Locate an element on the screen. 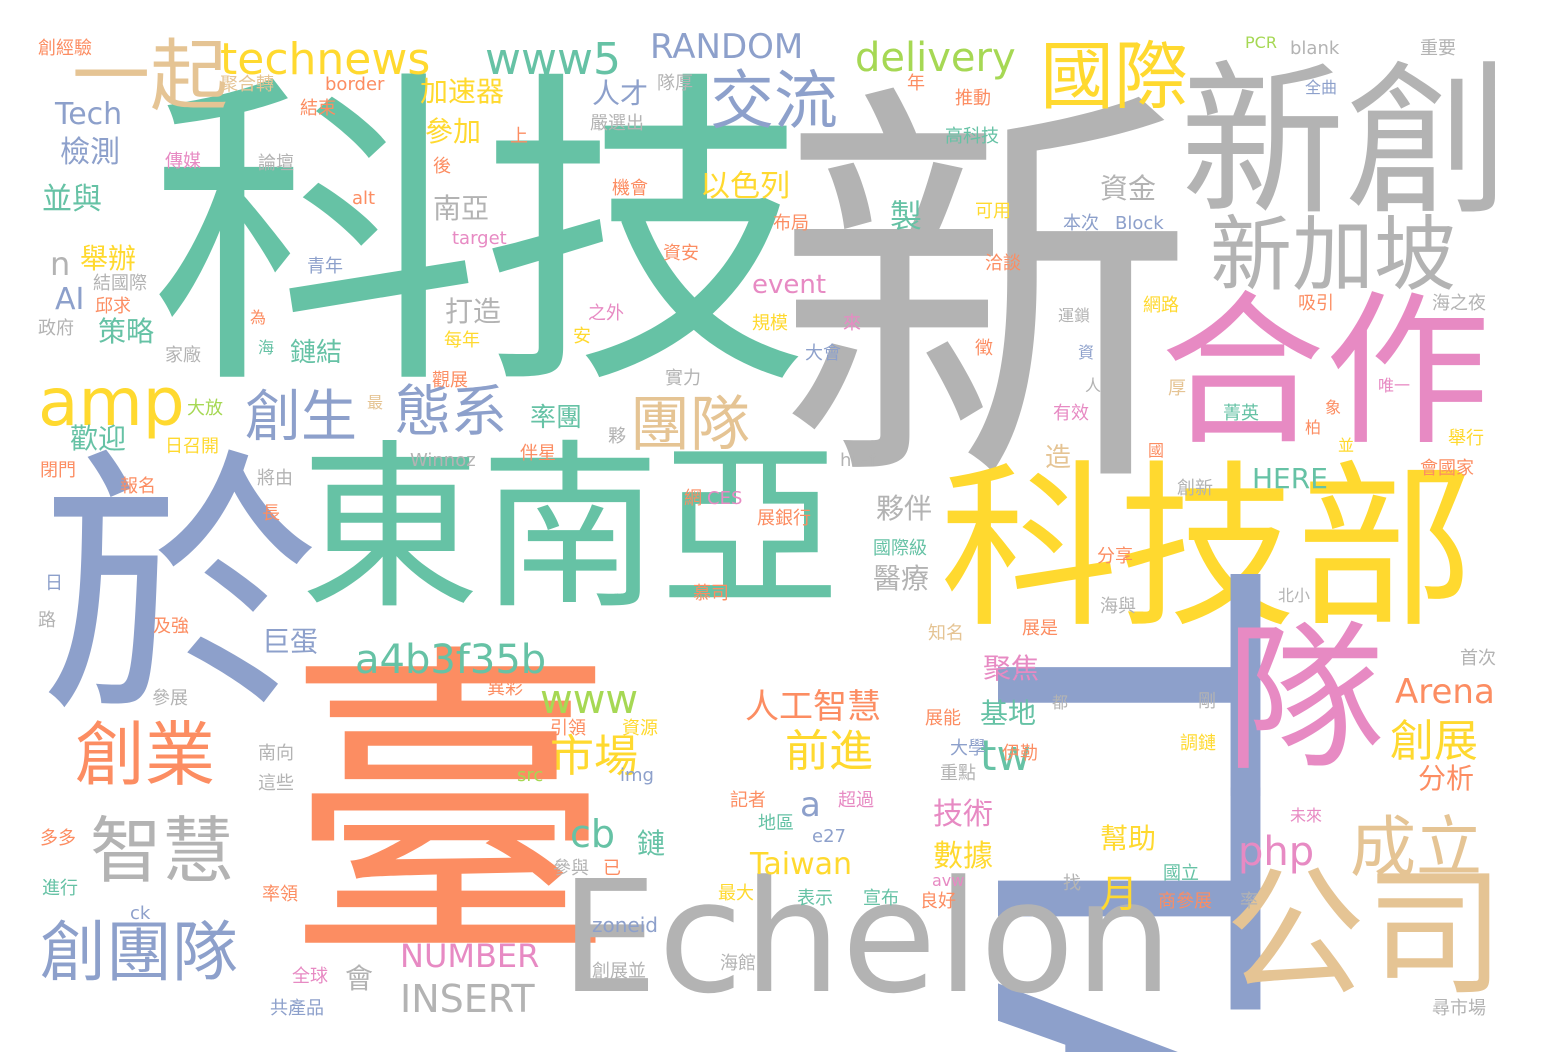 The image size is (1548, 1052). word: 徵 is located at coordinates (984, 348).